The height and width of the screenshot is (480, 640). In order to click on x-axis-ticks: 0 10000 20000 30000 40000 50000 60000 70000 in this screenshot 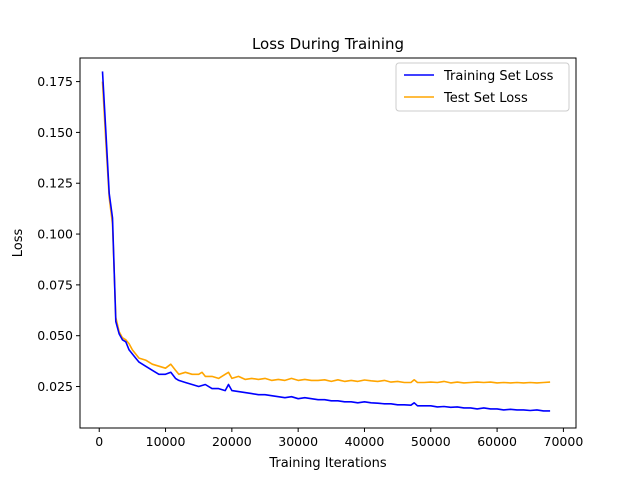, I will do `click(339, 438)`.